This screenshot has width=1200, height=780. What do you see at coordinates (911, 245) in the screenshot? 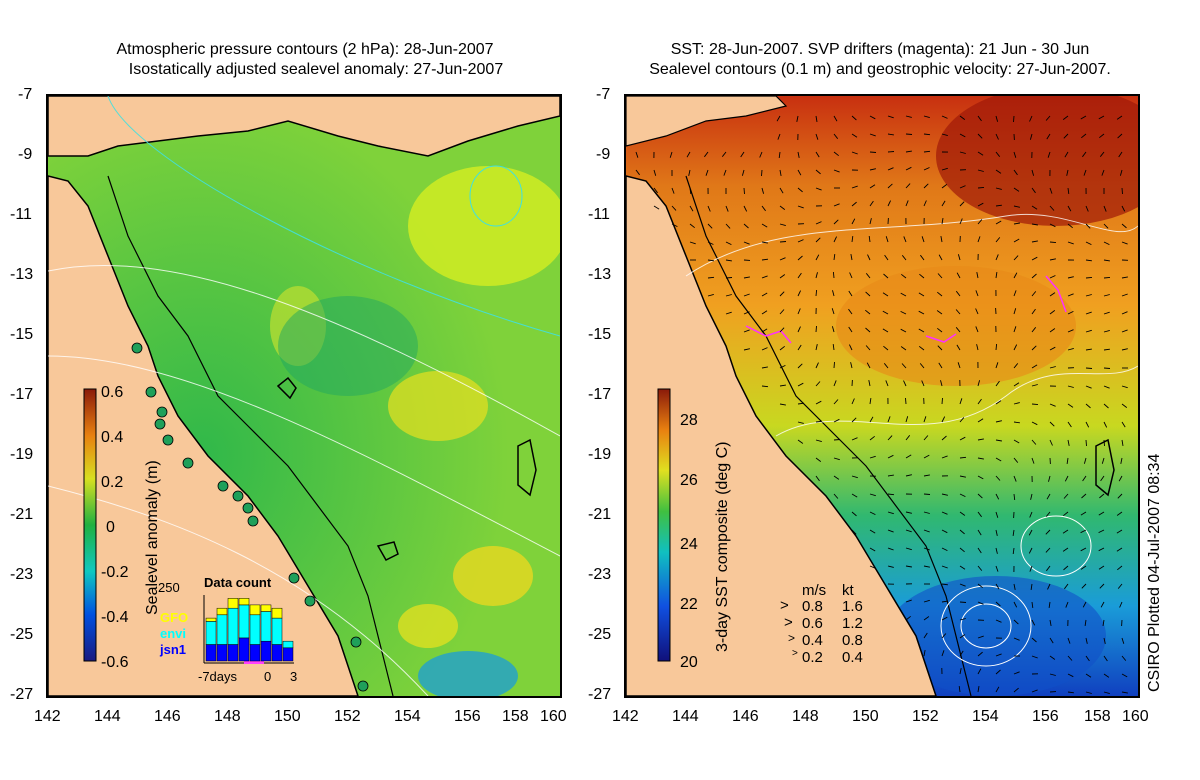
I see `sealevel-contour` at bounding box center [911, 245].